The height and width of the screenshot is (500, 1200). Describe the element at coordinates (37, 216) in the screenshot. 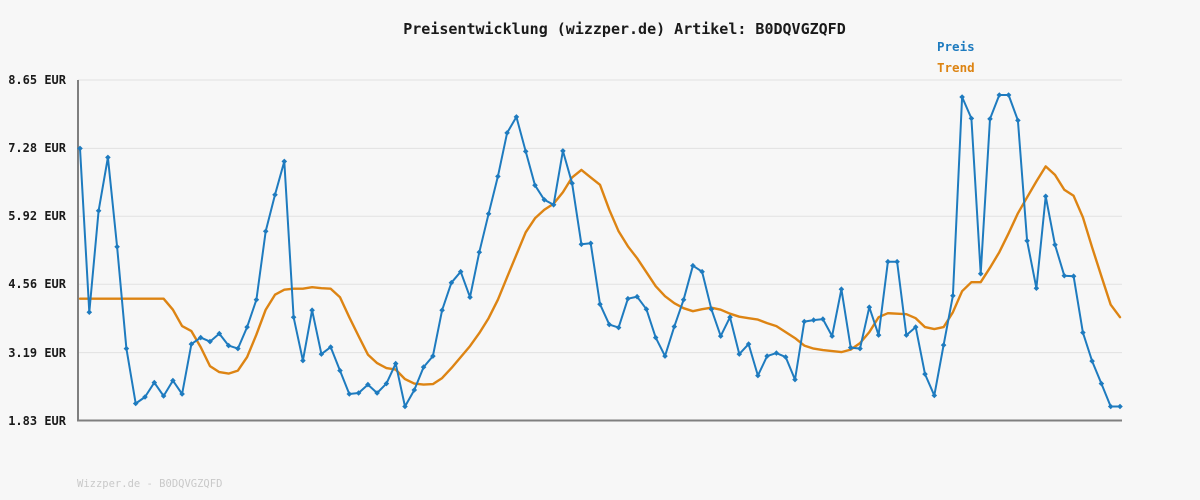

I see `y-axis-tick-2: 5.92 EUR` at that location.